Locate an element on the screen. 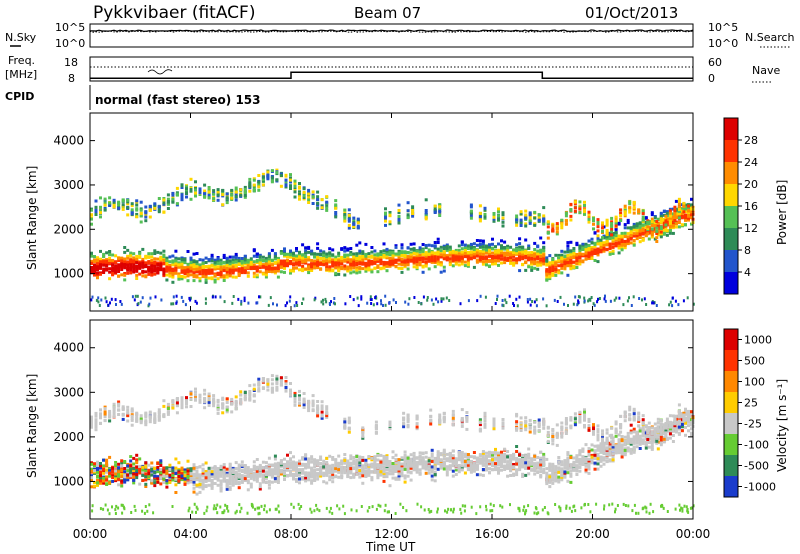  freq-label-line2: [MHz] is located at coordinates (21, 74).